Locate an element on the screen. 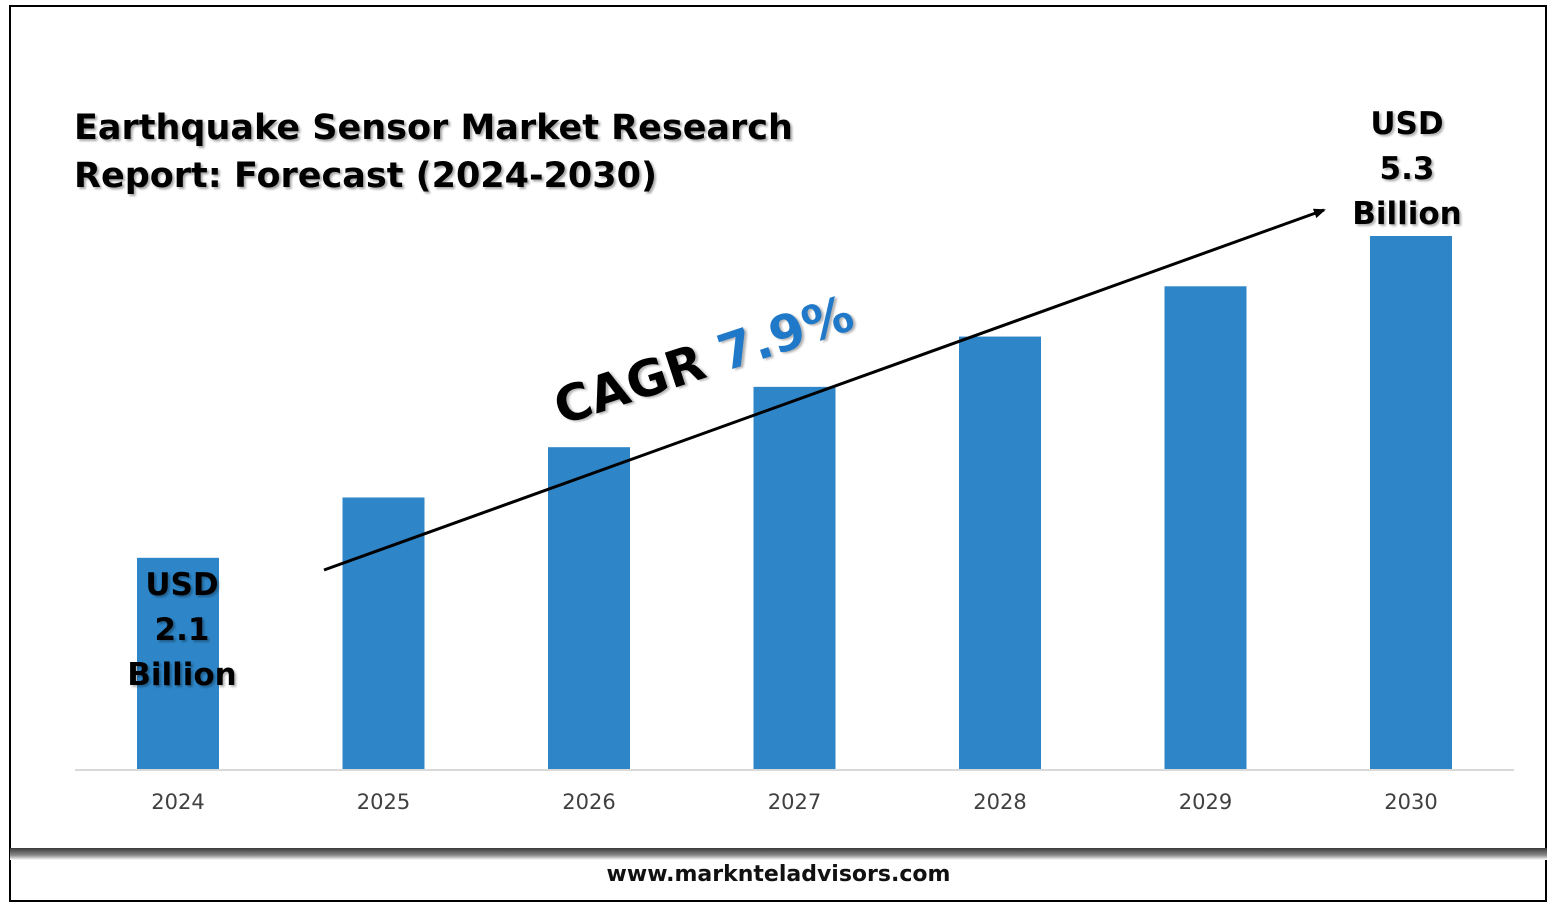 Image resolution: width=1557 pixels, height=907 pixels. start-value-callout: USD 2.1 Billion is located at coordinates (182, 630).